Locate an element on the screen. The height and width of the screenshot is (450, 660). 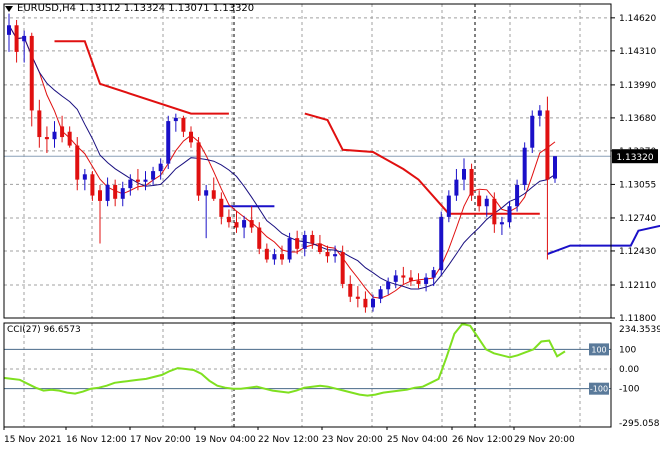
price-tick-label: 1.13990 is located at coordinates (637, 86).